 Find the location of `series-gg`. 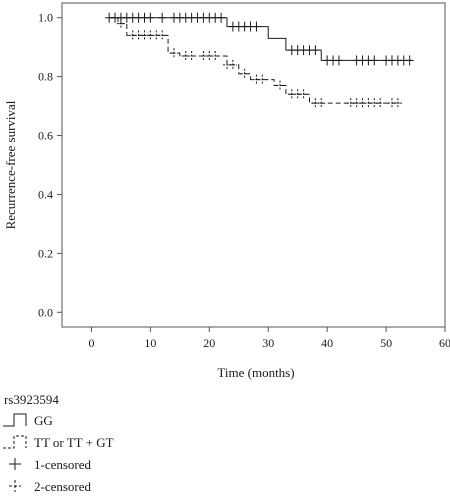

series-gg is located at coordinates (259, 39).